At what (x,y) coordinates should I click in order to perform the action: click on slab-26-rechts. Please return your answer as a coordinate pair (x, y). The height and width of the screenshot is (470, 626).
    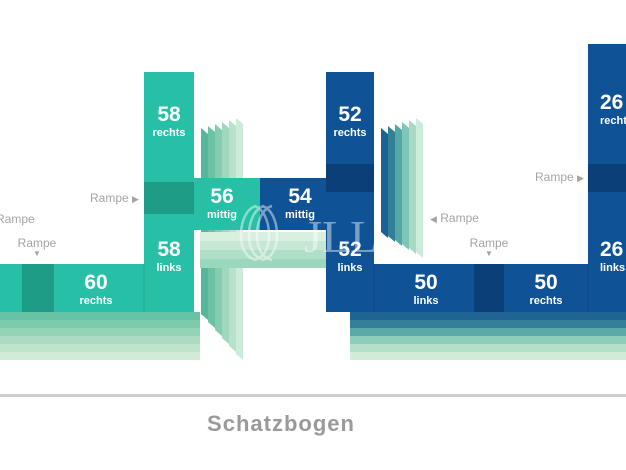
    Looking at the image, I should click on (607, 104).